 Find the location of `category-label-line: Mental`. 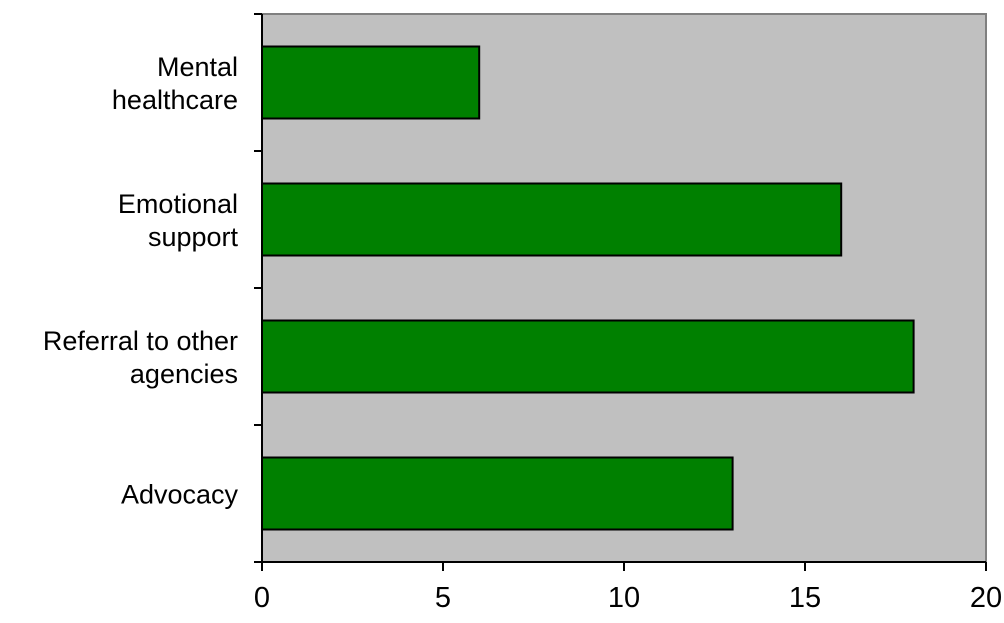

category-label-line: Mental is located at coordinates (197, 67).